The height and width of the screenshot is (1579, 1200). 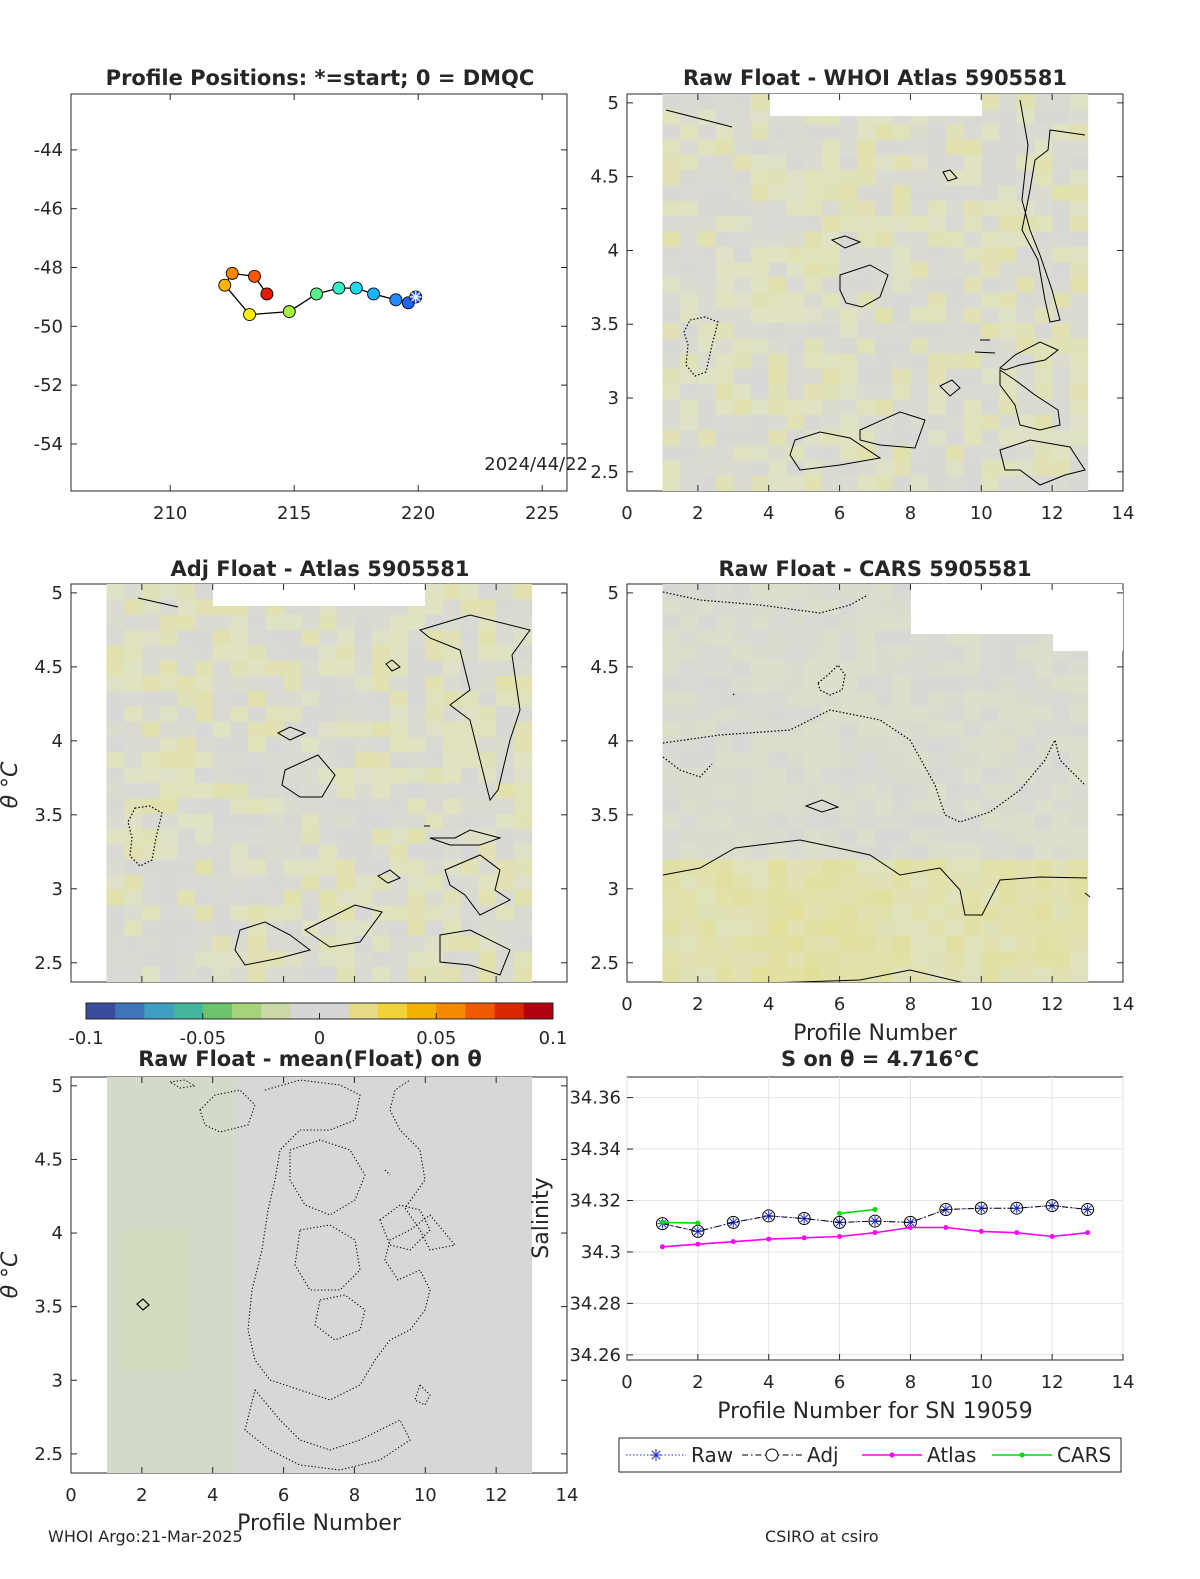 I want to click on adj-atlas-dotted-contours, so click(x=145, y=836).